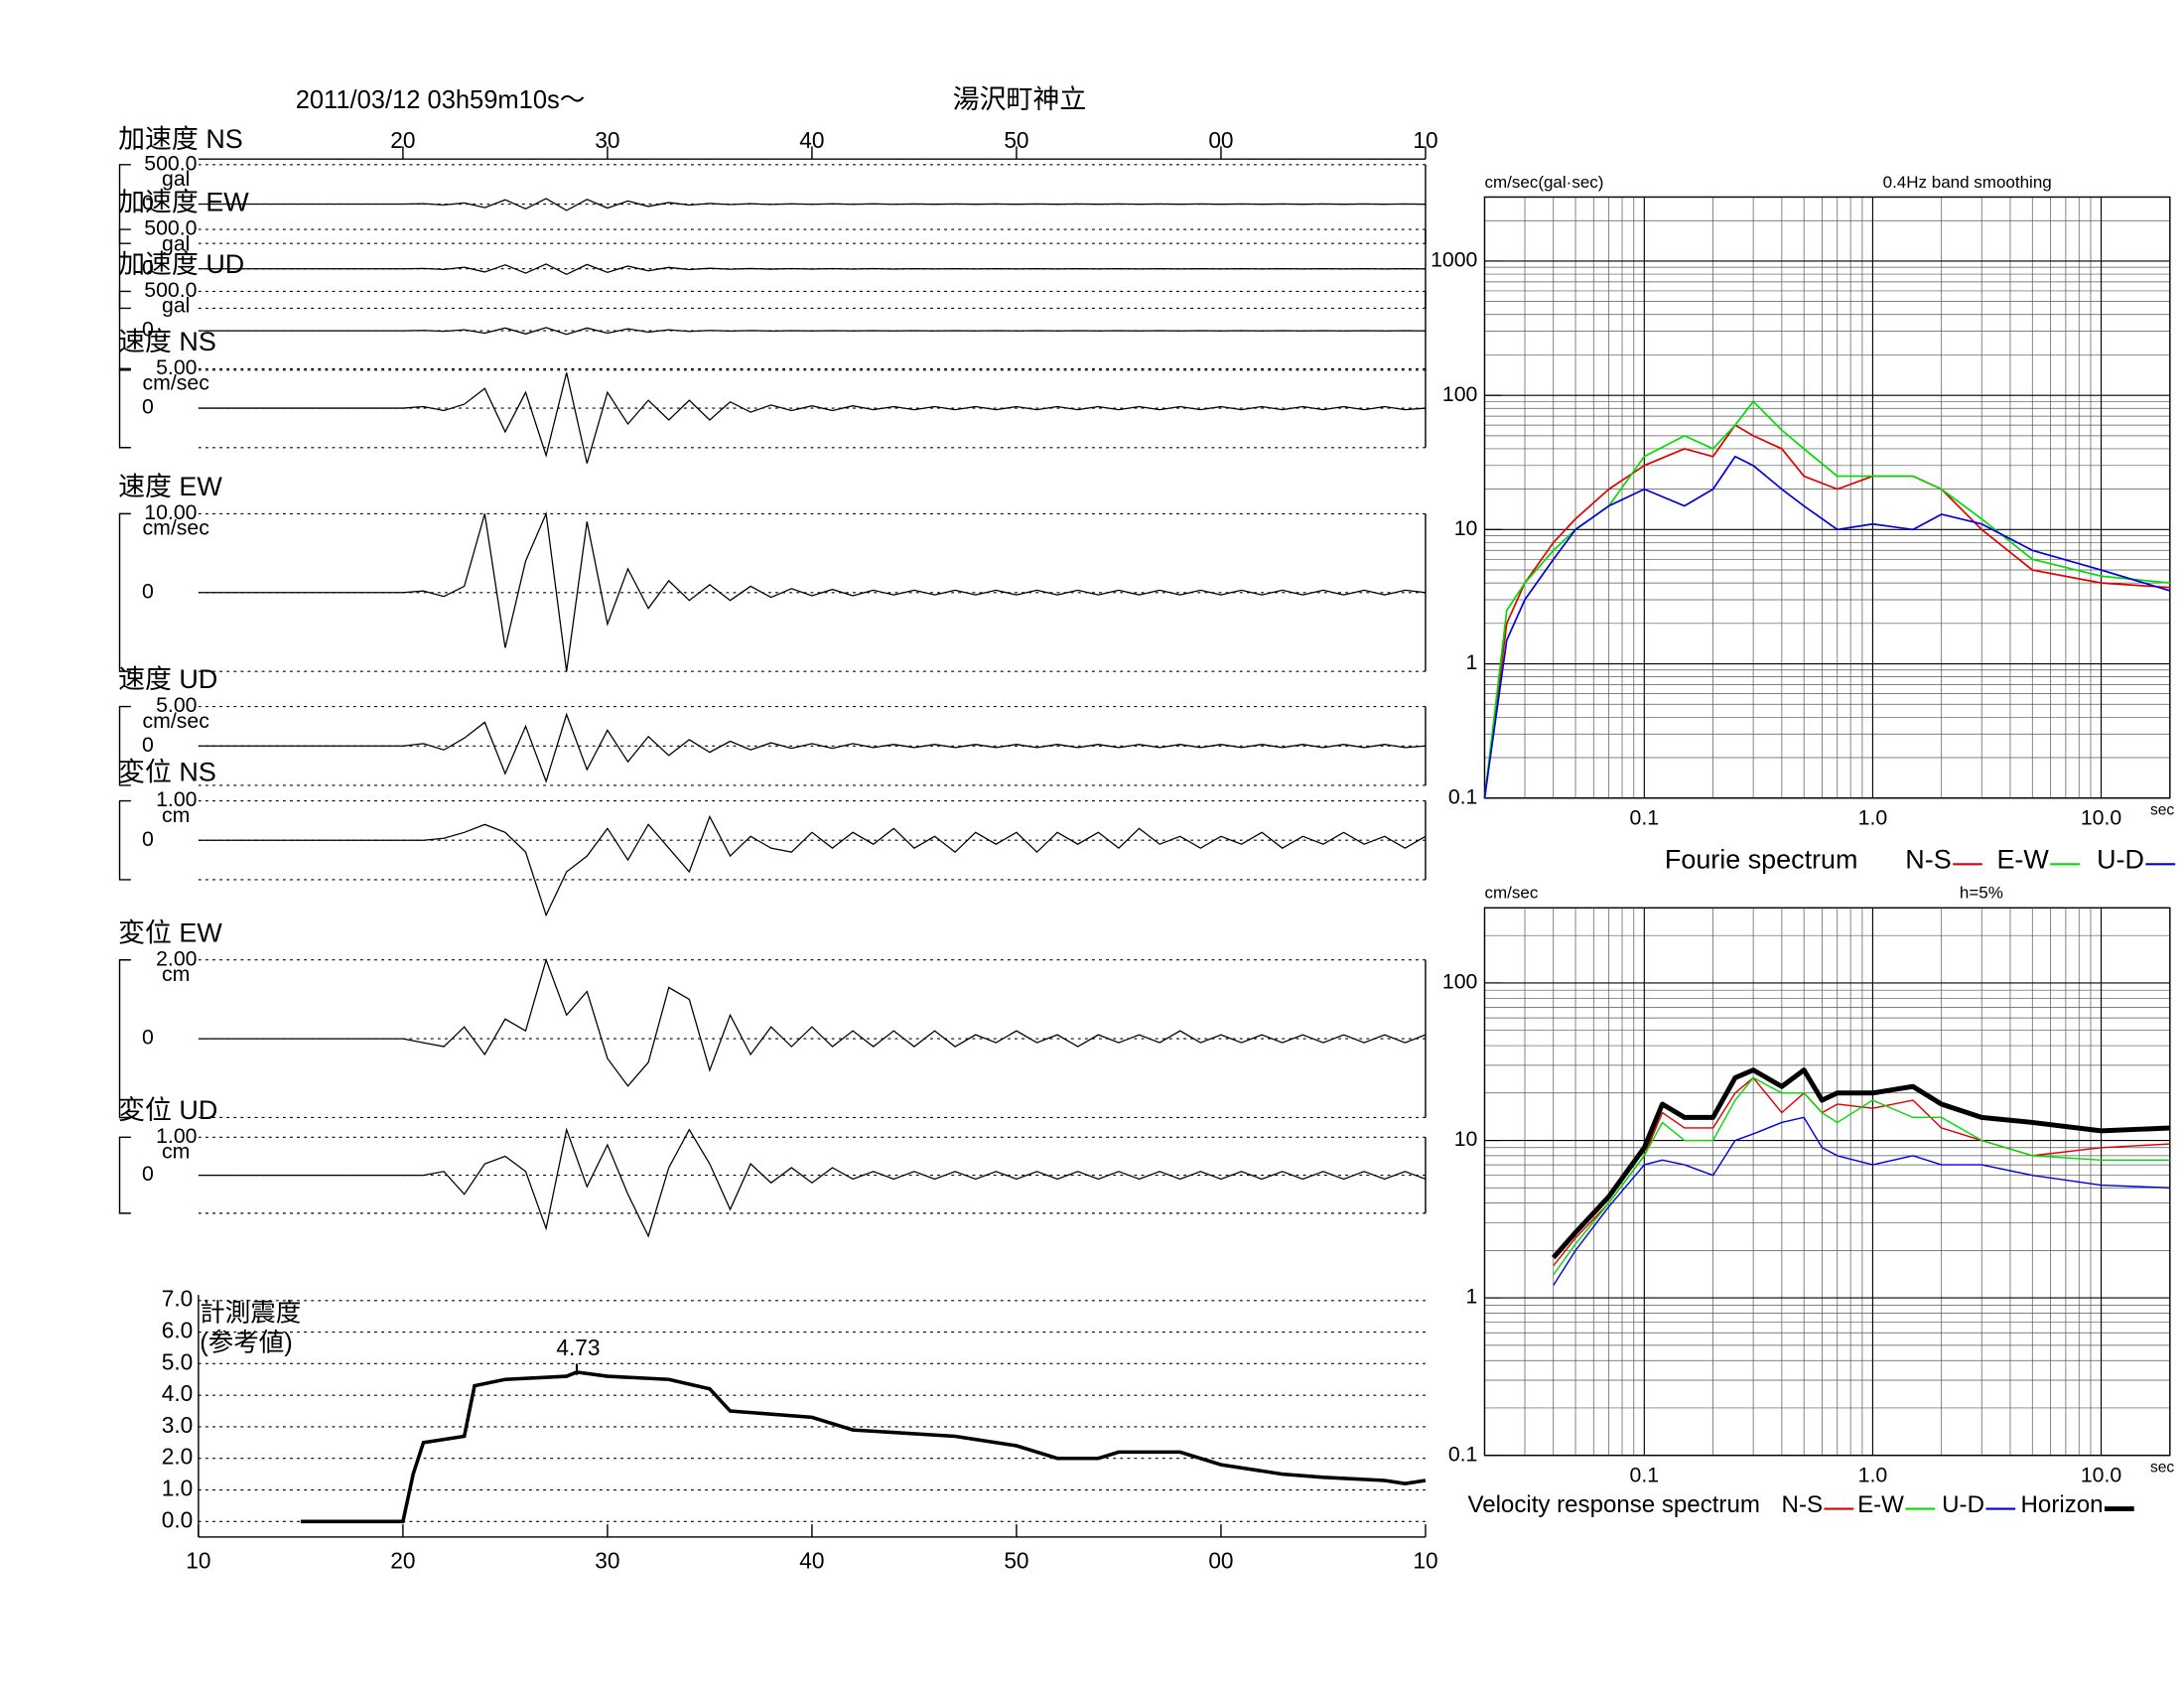 This screenshot has width=2184, height=1688. I want to click on y-tick-label: 1.0, so click(178, 1488).